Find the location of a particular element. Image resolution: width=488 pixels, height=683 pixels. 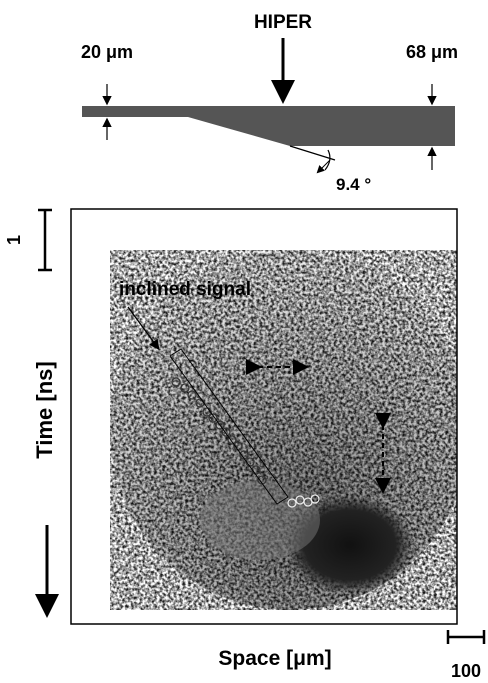

white-points is located at coordinates (303, 501).